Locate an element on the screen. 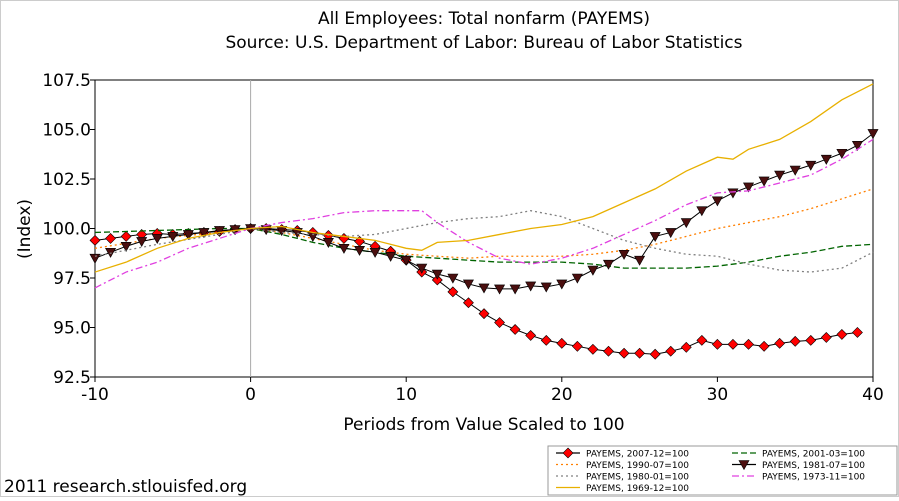 This screenshot has height=501, width=899. x-axis-label: Periods from Value Scaled to 100 is located at coordinates (483, 425).